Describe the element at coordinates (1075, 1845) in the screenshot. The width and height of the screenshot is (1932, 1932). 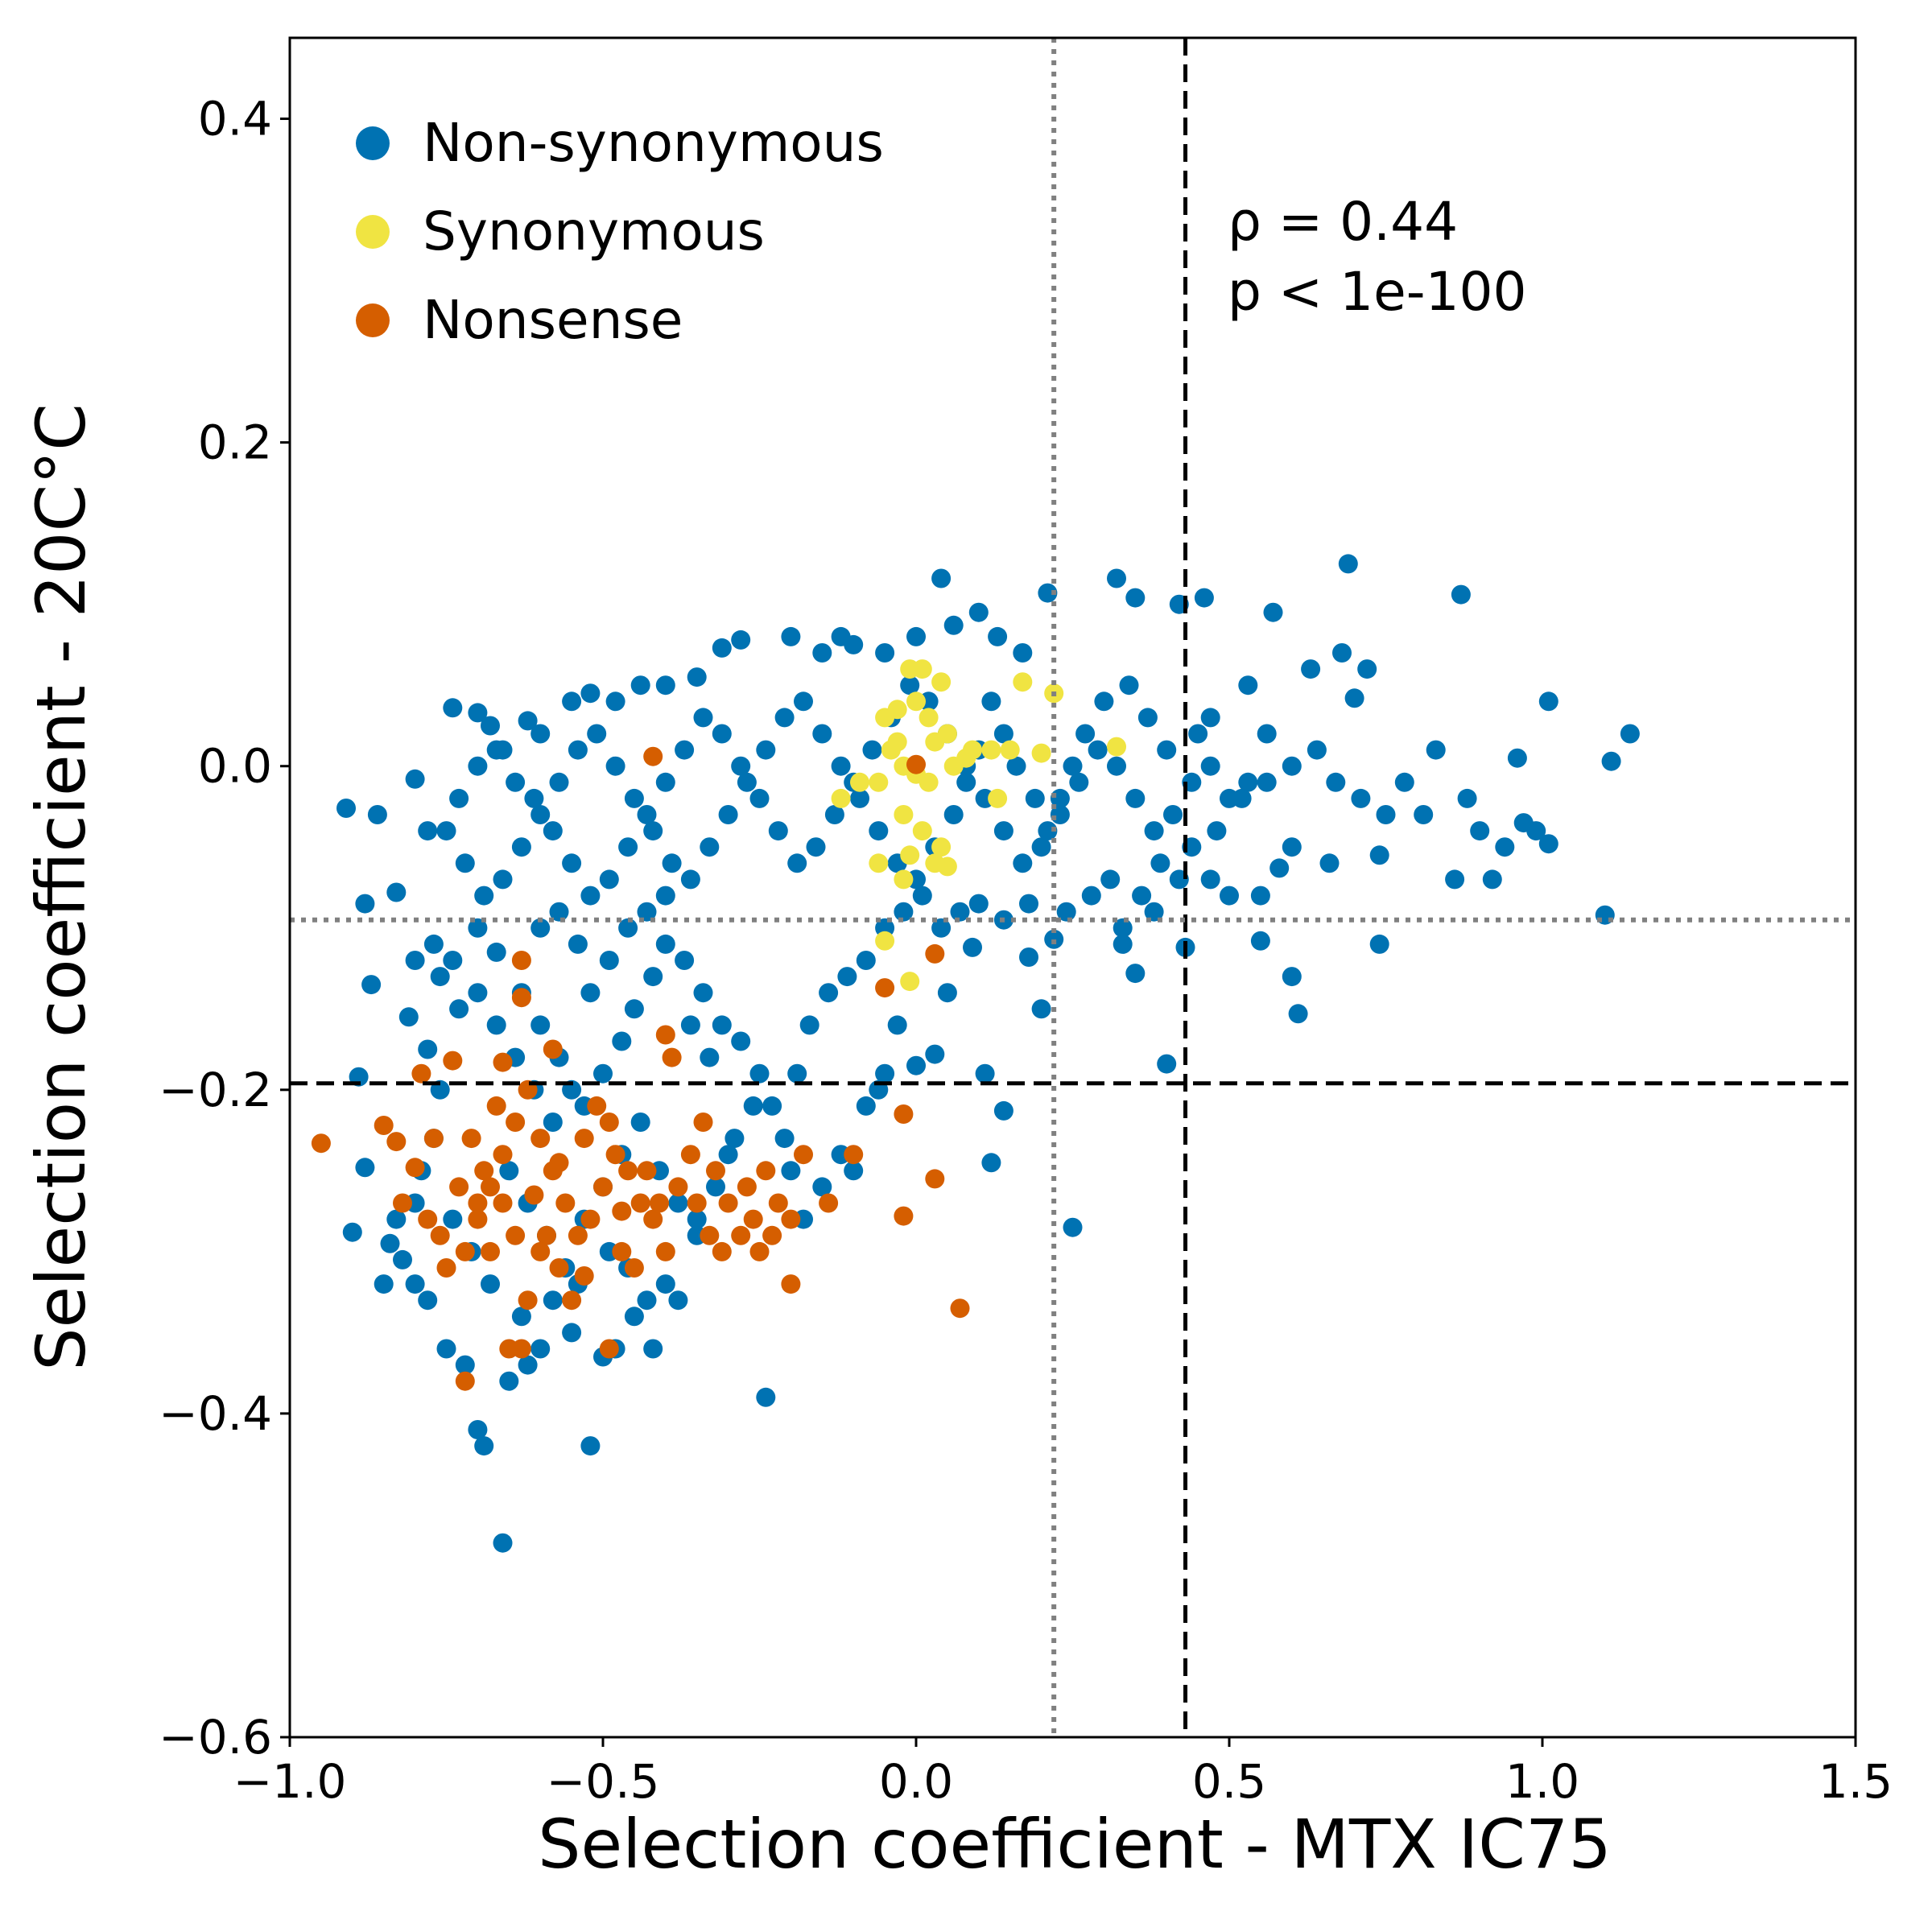
I see `x-axis-label: Selection coefficient - MTX IC75` at that location.